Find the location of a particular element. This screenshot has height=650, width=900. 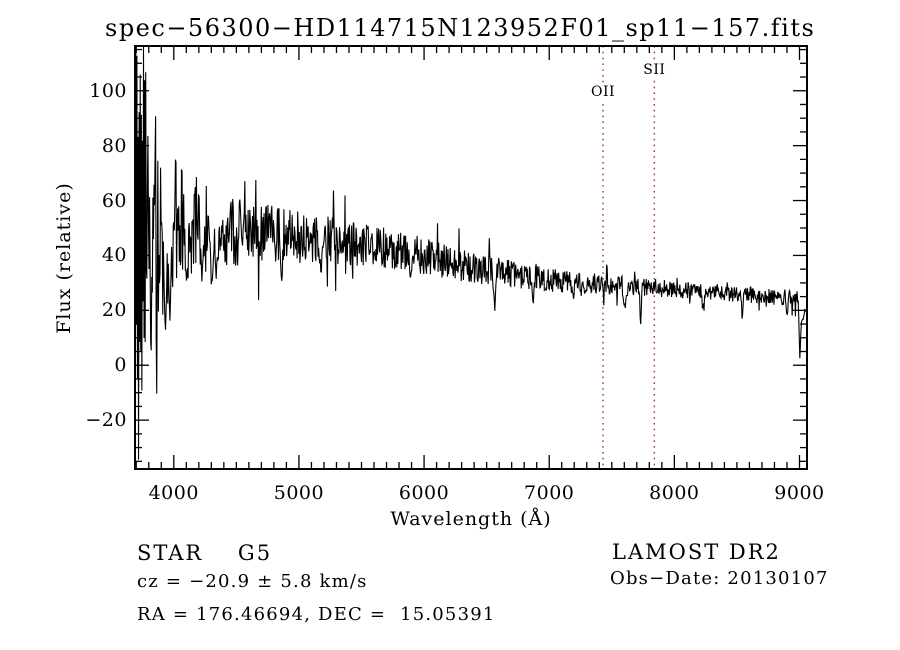

y-tick-label: 20 is located at coordinates (114, 310).